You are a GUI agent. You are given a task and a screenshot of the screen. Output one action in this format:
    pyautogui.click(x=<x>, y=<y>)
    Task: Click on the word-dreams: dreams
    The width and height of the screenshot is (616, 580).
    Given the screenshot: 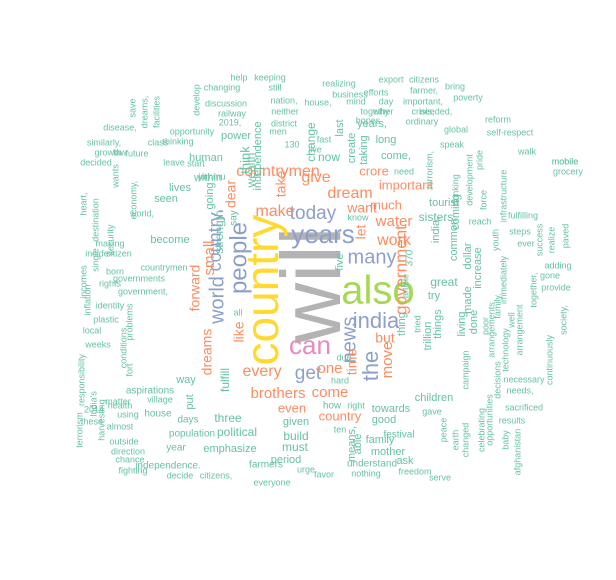 What is the action you would take?
    pyautogui.click(x=207, y=352)
    